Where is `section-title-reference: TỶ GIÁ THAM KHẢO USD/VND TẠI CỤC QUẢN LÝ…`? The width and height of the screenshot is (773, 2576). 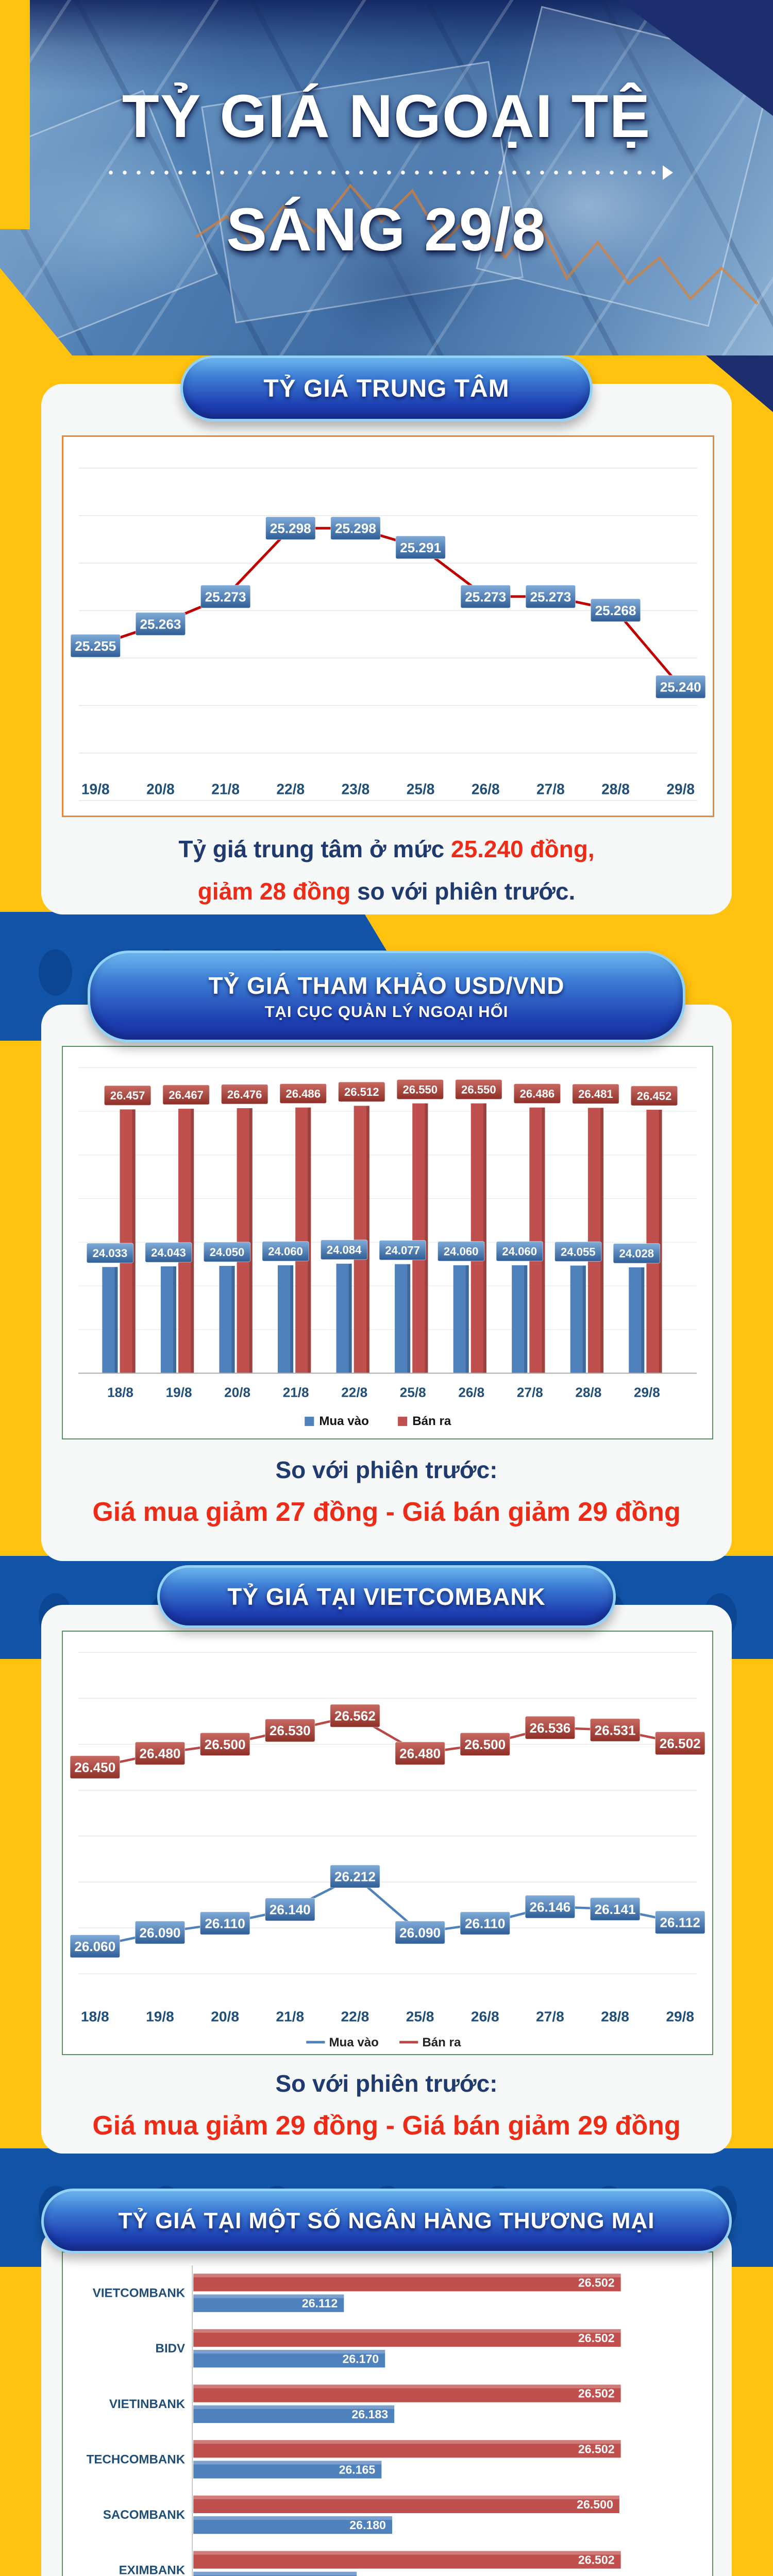 section-title-reference: TỶ GIÁ THAM KHẢO USD/VND TẠI CỤC QUẢN LÝ… is located at coordinates (386, 996).